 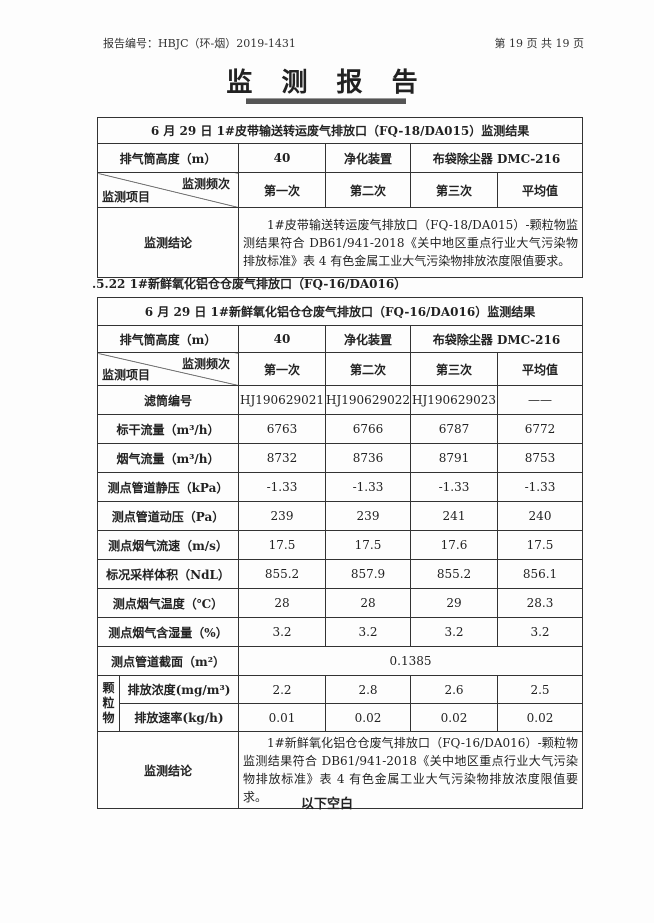 I want to click on table-row: 测点烟气流速（m/s） 17.5 17.5 17.6 17.5, so click(x=340, y=545).